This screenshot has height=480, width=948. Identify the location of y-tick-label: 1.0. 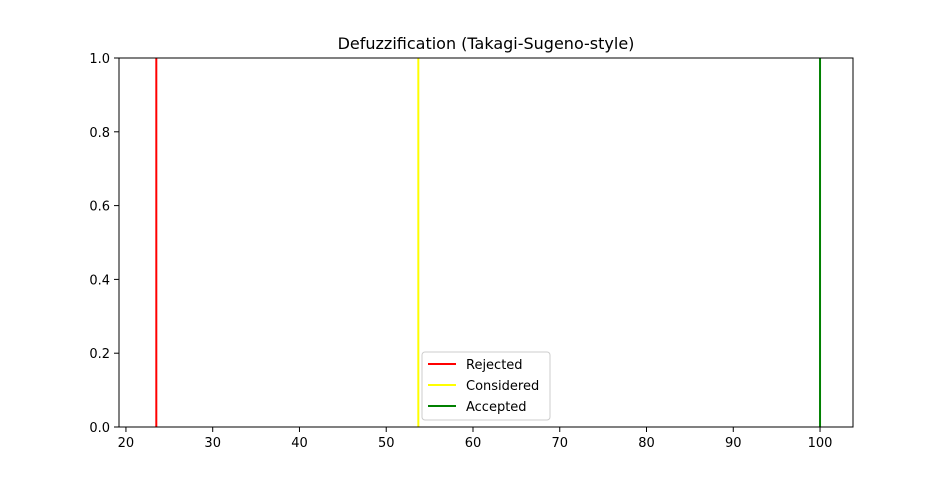
(99, 59).